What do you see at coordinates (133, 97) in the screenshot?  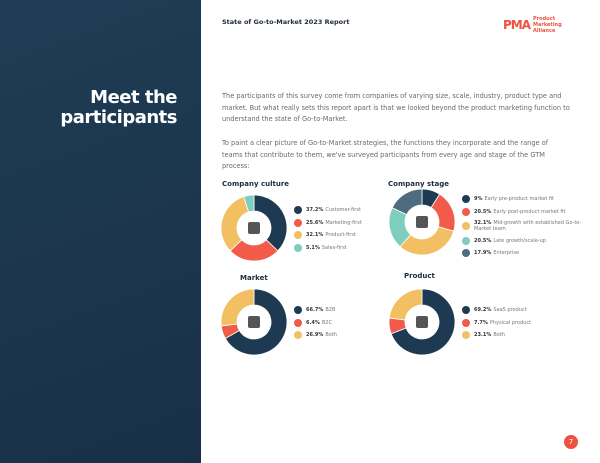 I see `title-line-1: Meet the` at bounding box center [133, 97].